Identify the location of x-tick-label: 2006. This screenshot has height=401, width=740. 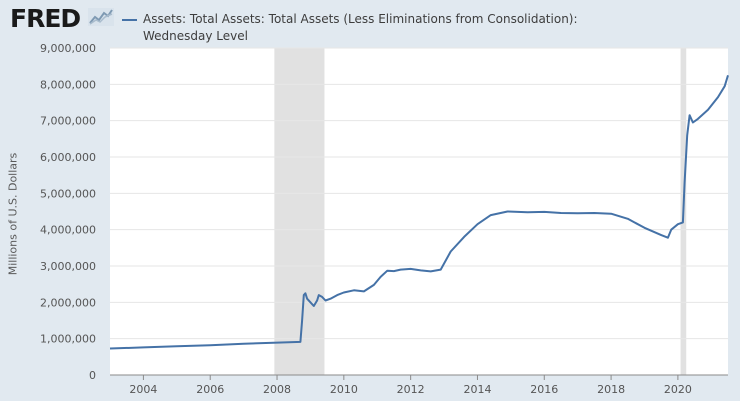
(210, 389).